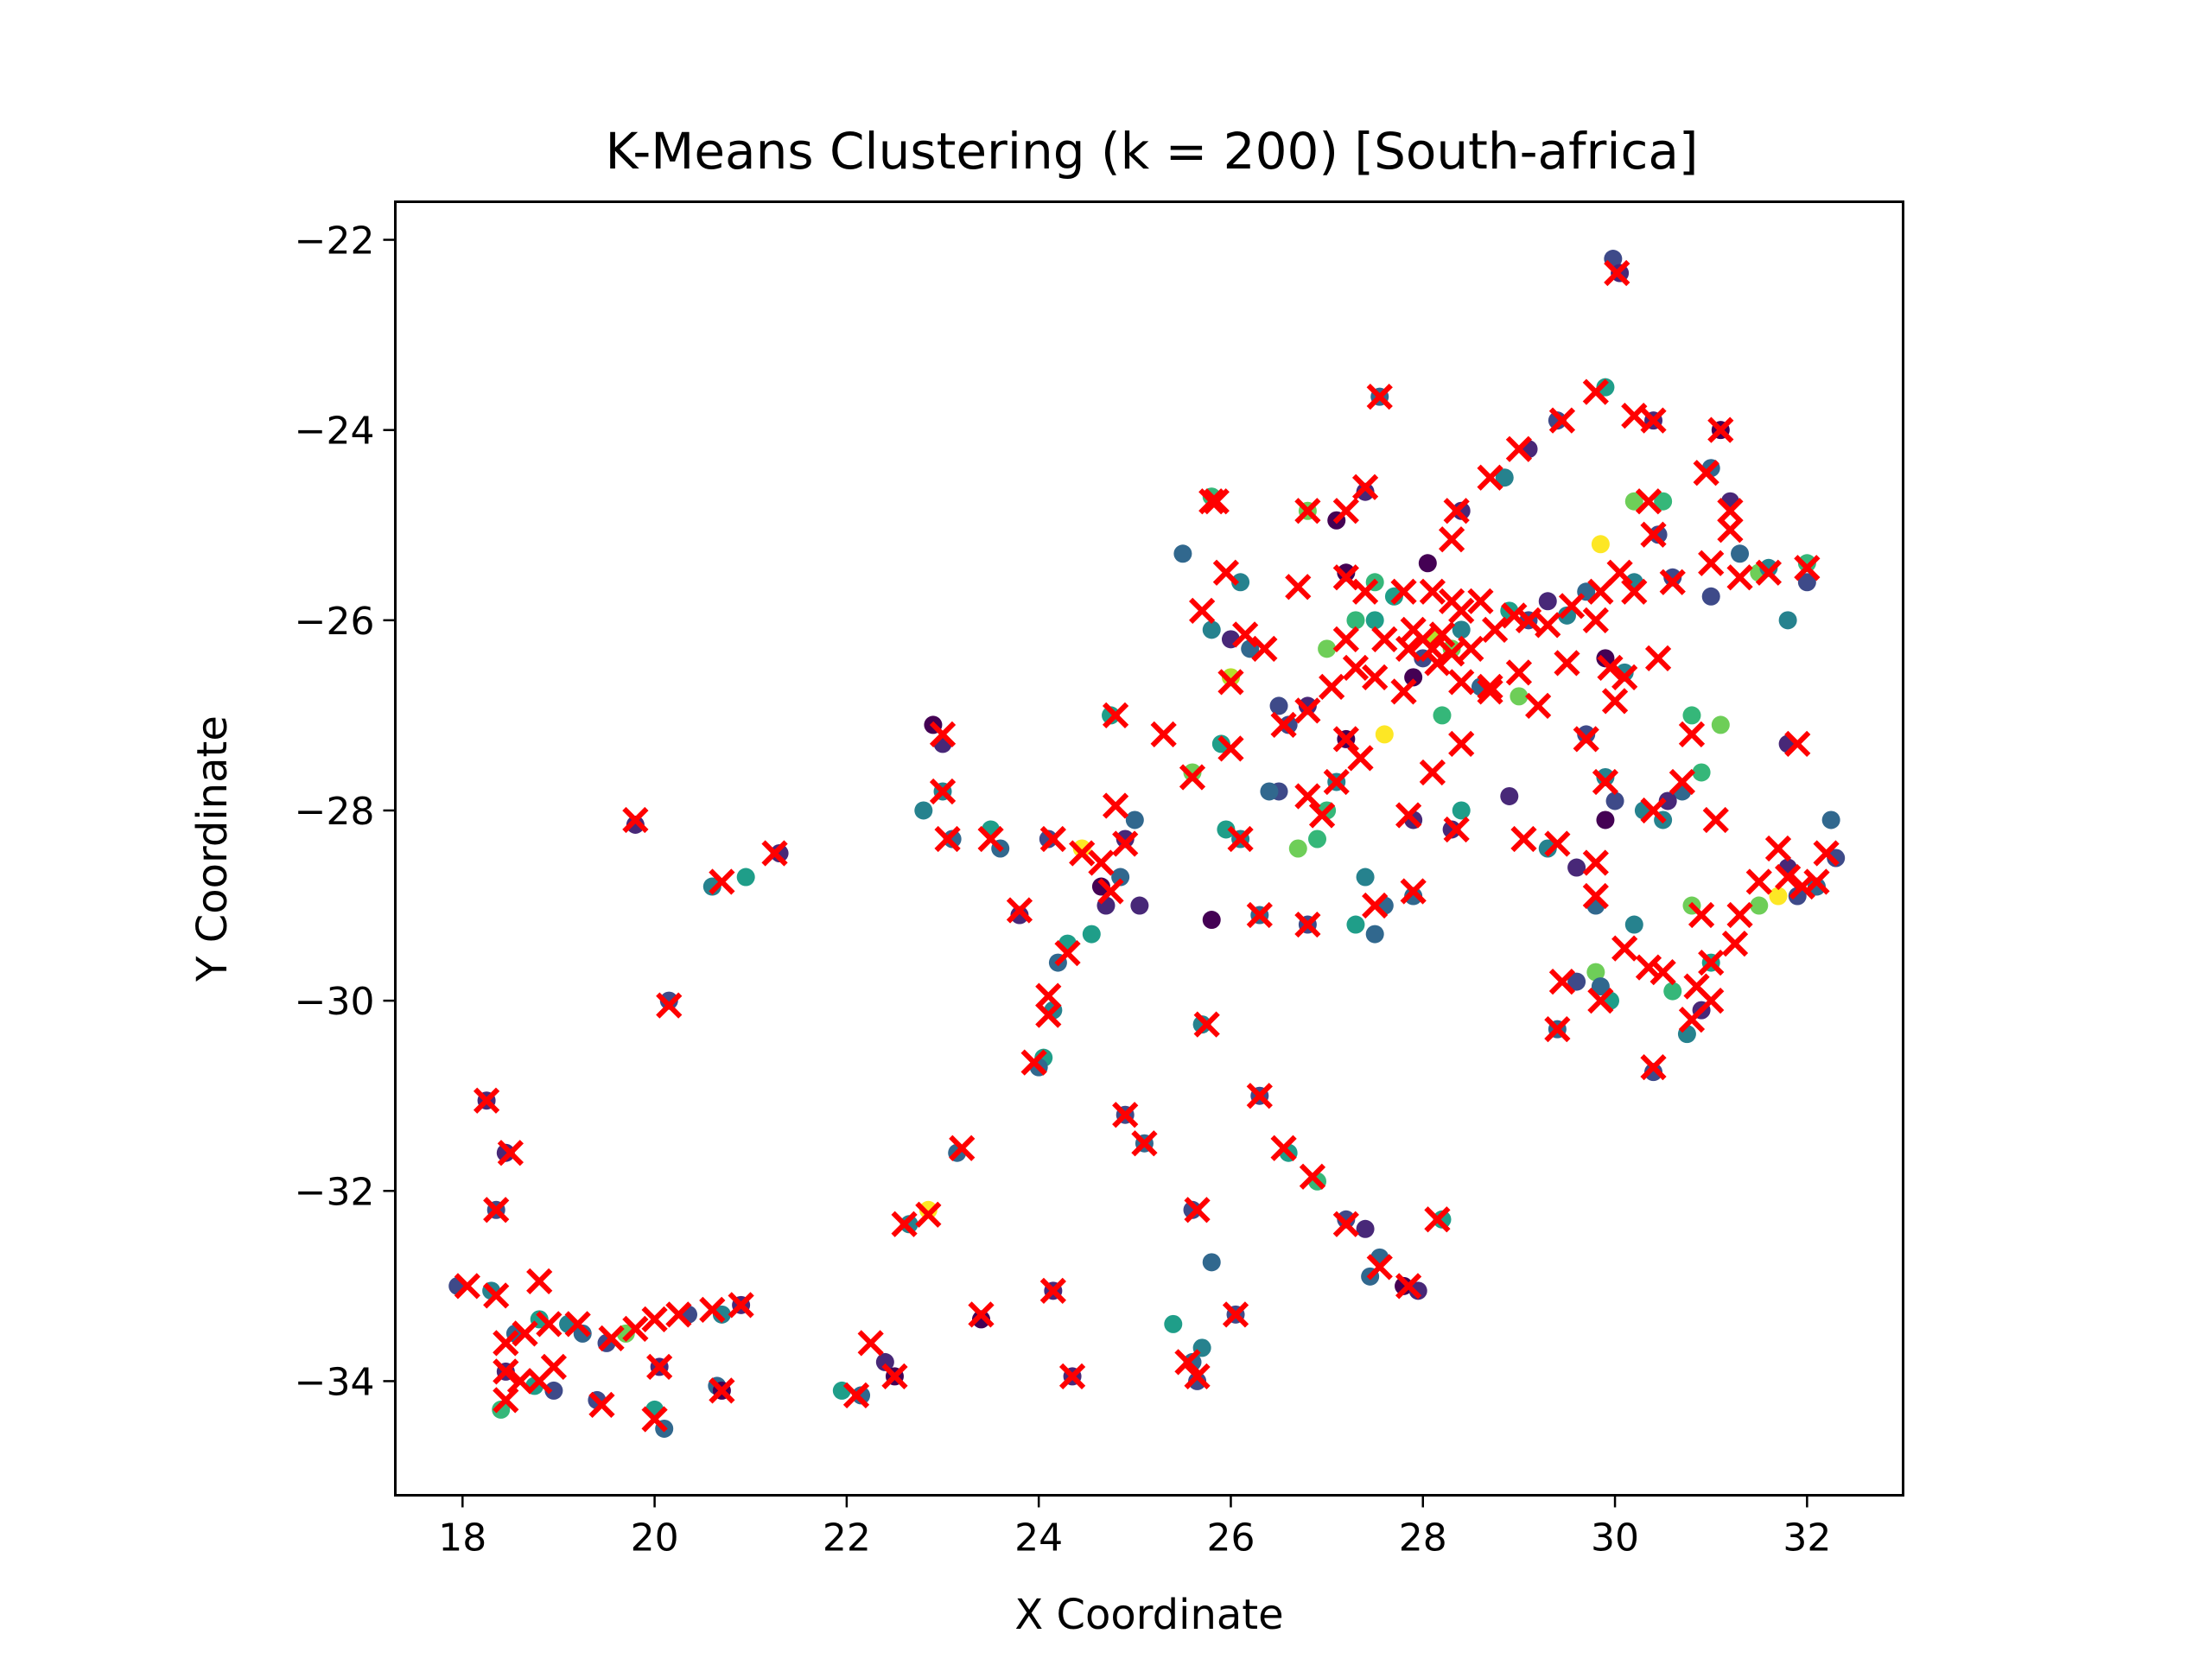 Image resolution: width=2212 pixels, height=1659 pixels. Describe the element at coordinates (1230, 1538) in the screenshot. I see `x-tick-label: 26` at that location.